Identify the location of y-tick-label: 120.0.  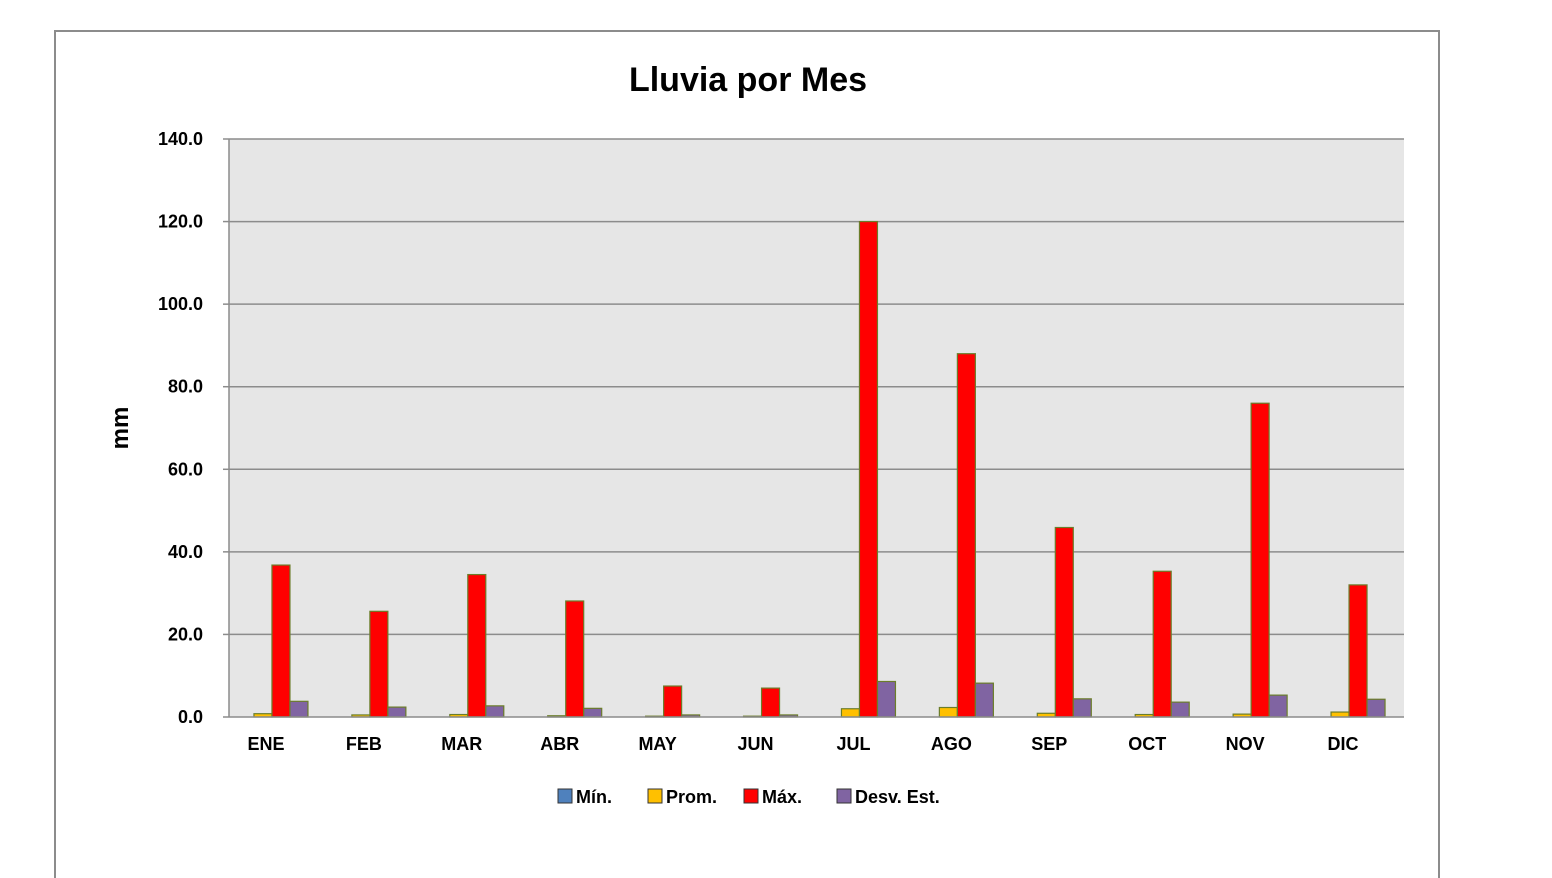
(180, 222).